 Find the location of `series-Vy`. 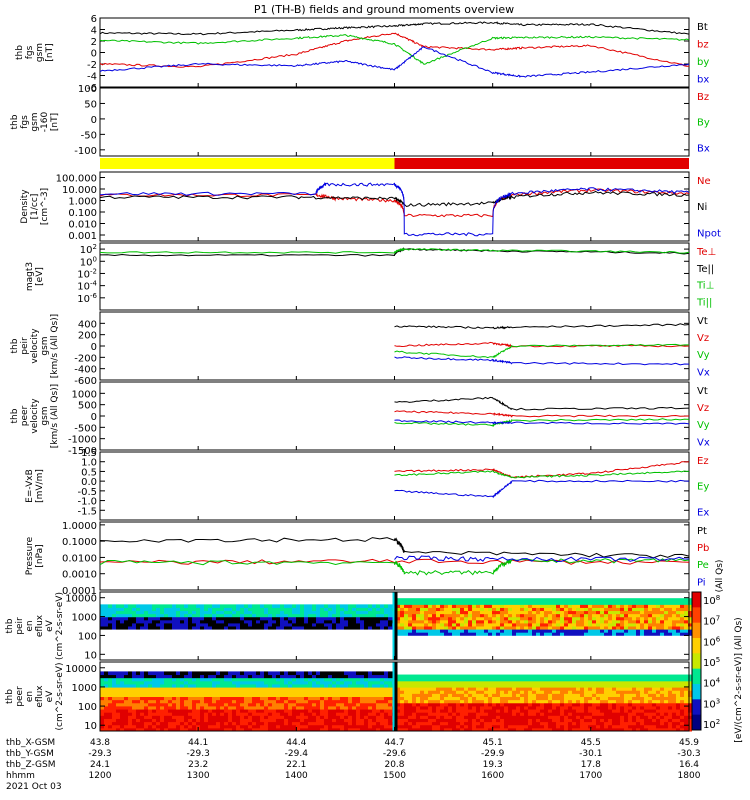

series-Vy is located at coordinates (541, 351).